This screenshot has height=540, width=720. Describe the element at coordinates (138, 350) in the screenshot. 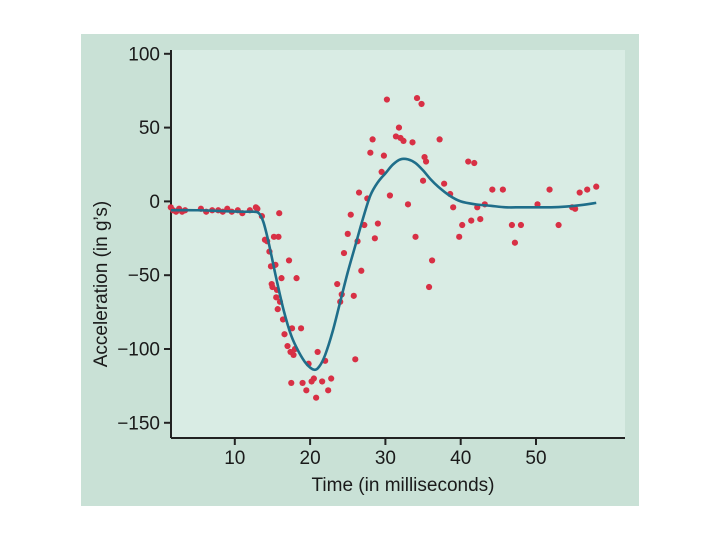

I see `y-tick-label: −100` at that location.